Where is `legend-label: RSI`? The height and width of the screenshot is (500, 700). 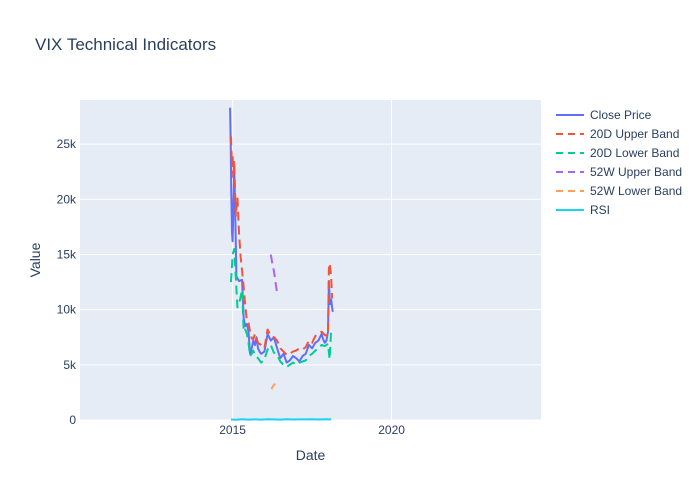 legend-label: RSI is located at coordinates (600, 210).